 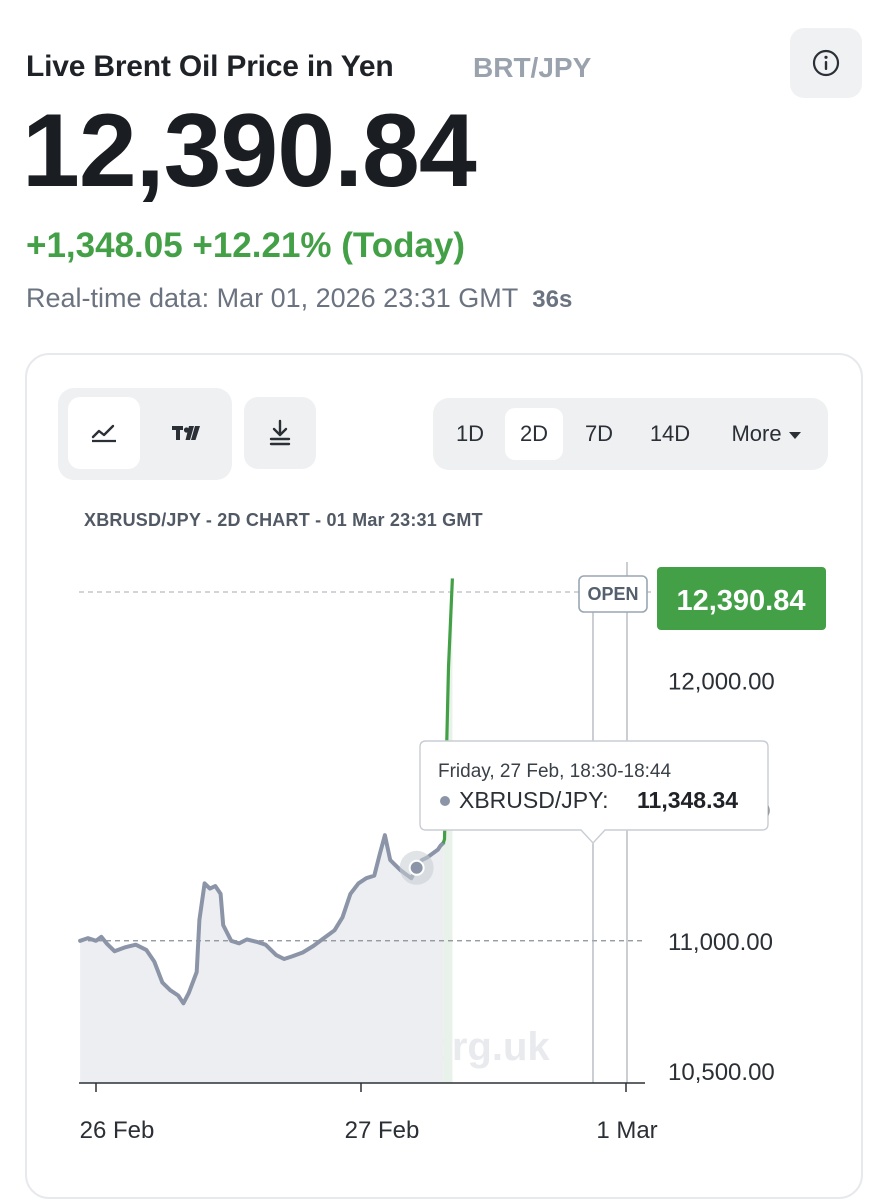 I want to click on area-fill, so click(x=262, y=959).